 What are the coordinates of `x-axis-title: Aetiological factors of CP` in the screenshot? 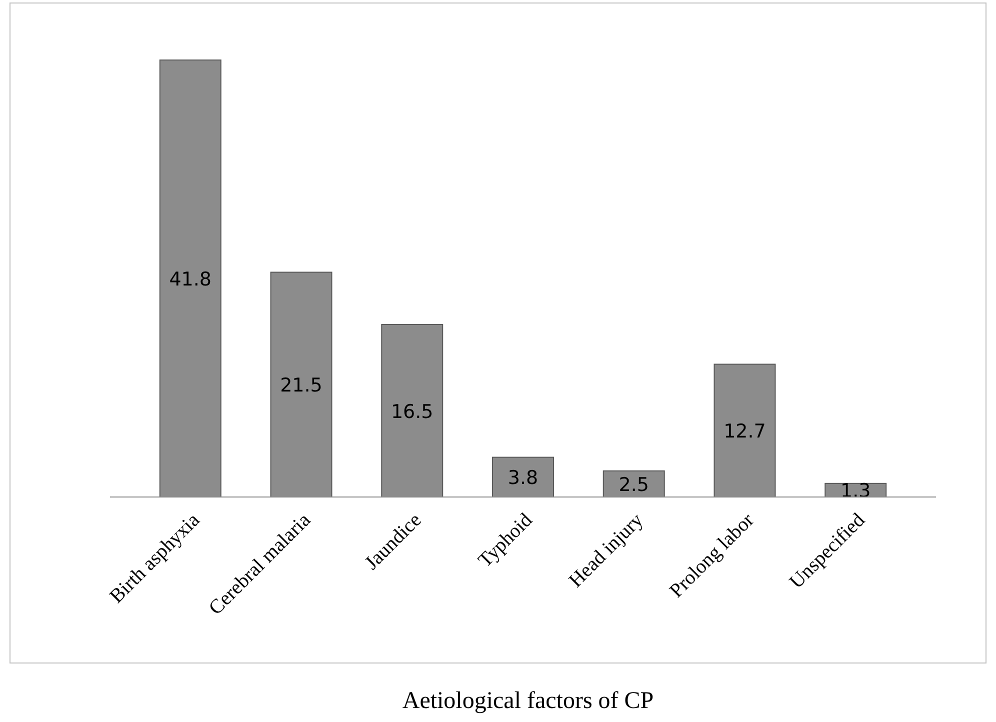 It's located at (528, 701).